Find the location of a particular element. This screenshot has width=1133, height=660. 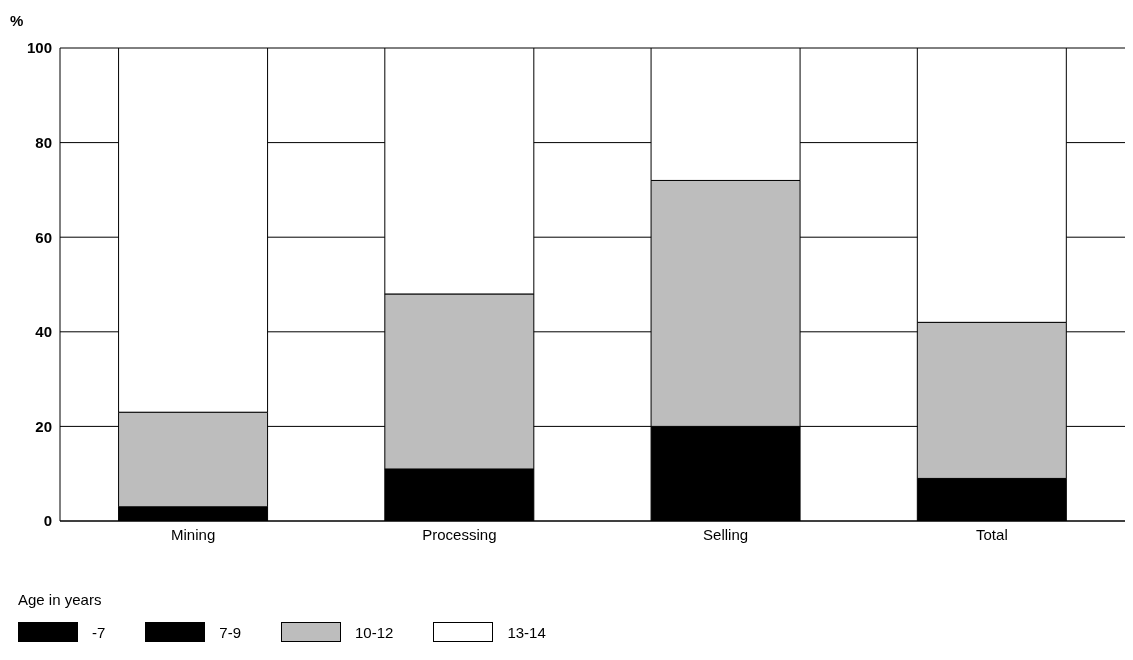

legend-title: Age in years is located at coordinates (60, 599).